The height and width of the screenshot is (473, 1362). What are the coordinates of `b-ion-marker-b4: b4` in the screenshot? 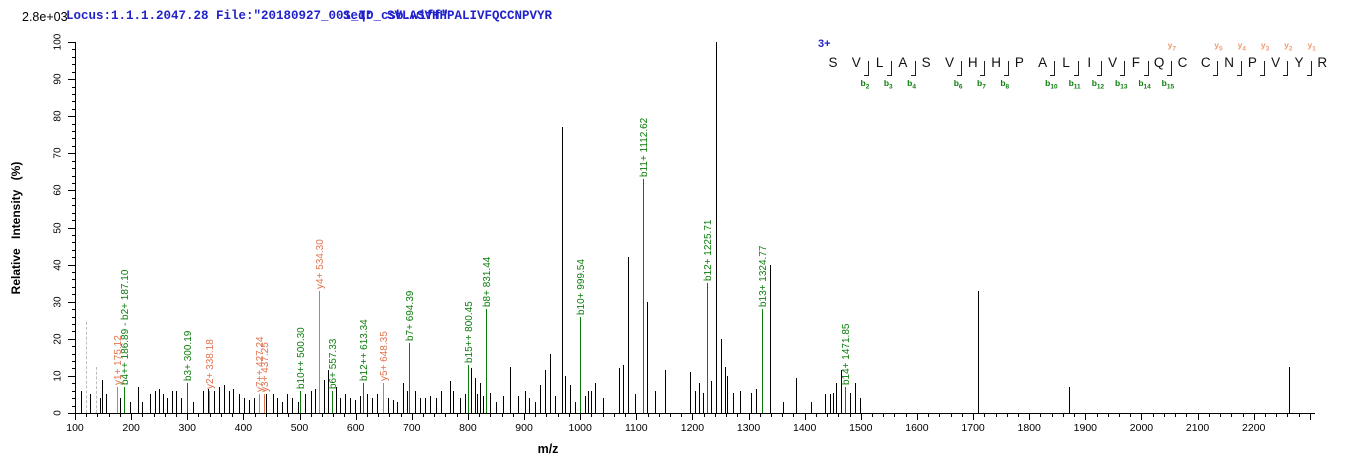 It's located at (911, 84).